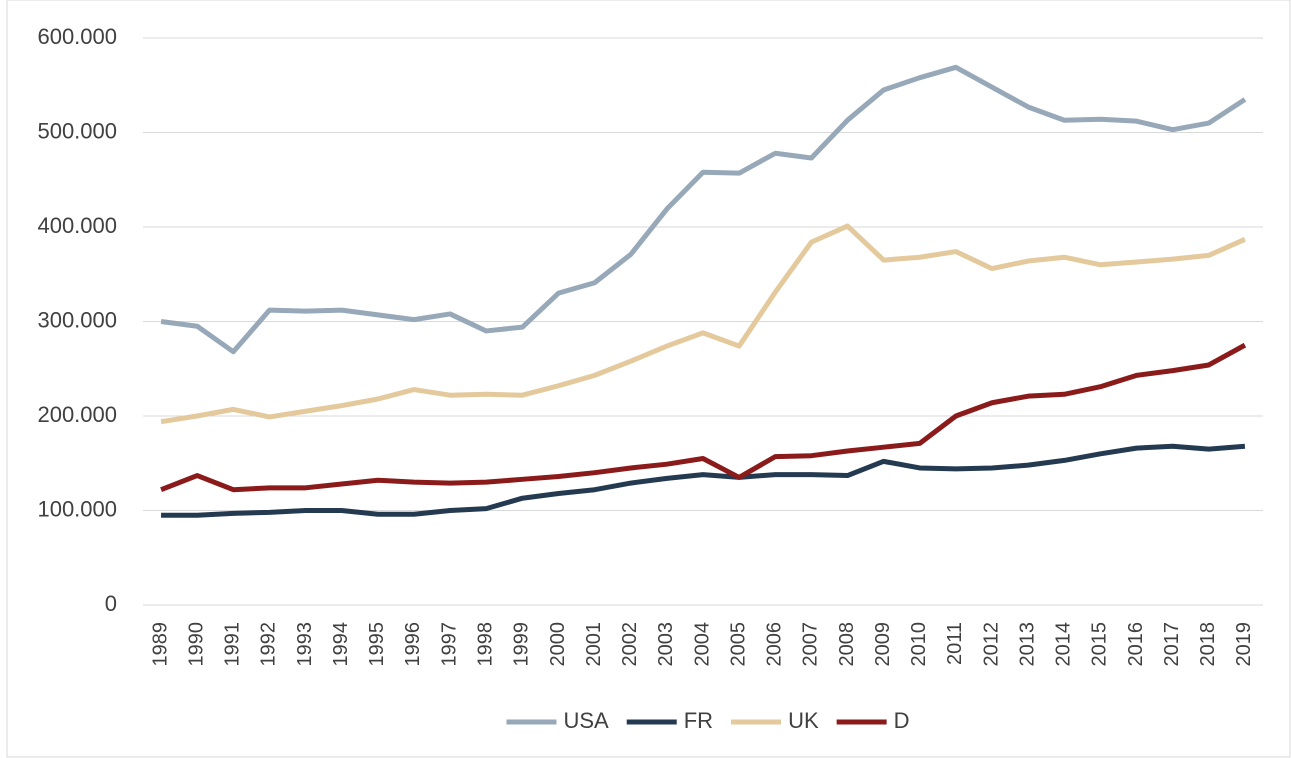 This screenshot has height=758, width=1291. What do you see at coordinates (1172, 644) in the screenshot?
I see `x-tick-label: 2017` at bounding box center [1172, 644].